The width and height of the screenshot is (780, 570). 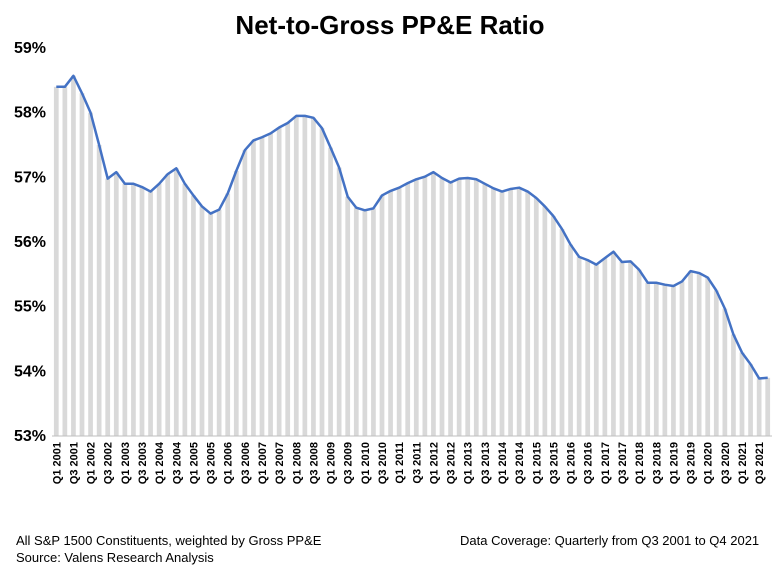 What do you see at coordinates (212, 463) in the screenshot?
I see `x-tick-label: Q3 2005` at bounding box center [212, 463].